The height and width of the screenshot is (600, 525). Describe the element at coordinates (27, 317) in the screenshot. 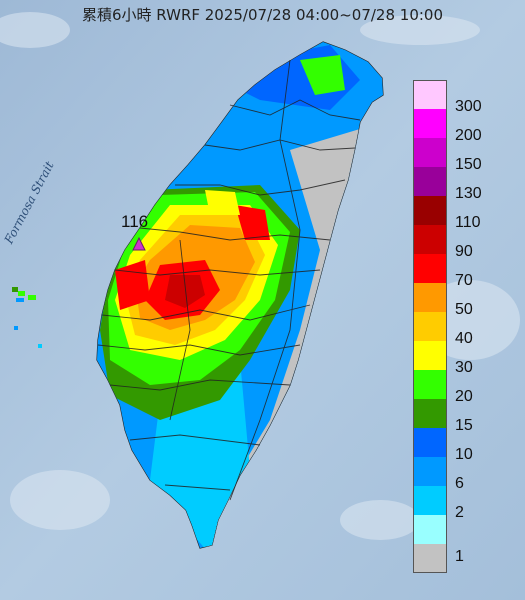

I see `offshore-echoes` at that location.